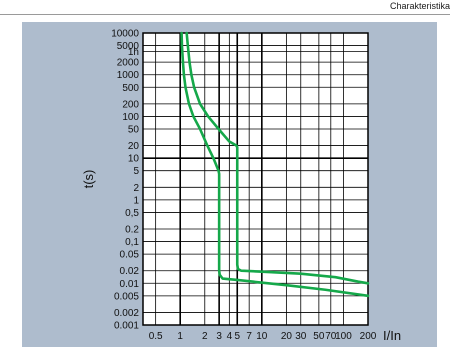 The height and width of the screenshot is (349, 450). I want to click on x-tick-label: 70, so click(331, 336).